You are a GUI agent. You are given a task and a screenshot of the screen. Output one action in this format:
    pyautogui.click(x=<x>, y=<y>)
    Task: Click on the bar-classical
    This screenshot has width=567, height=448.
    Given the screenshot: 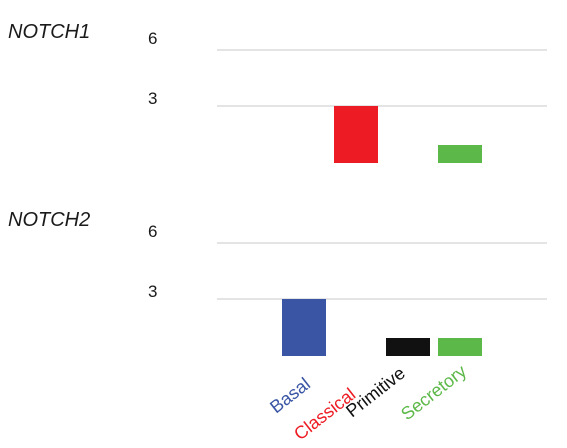 What is the action you would take?
    pyautogui.click(x=356, y=134)
    